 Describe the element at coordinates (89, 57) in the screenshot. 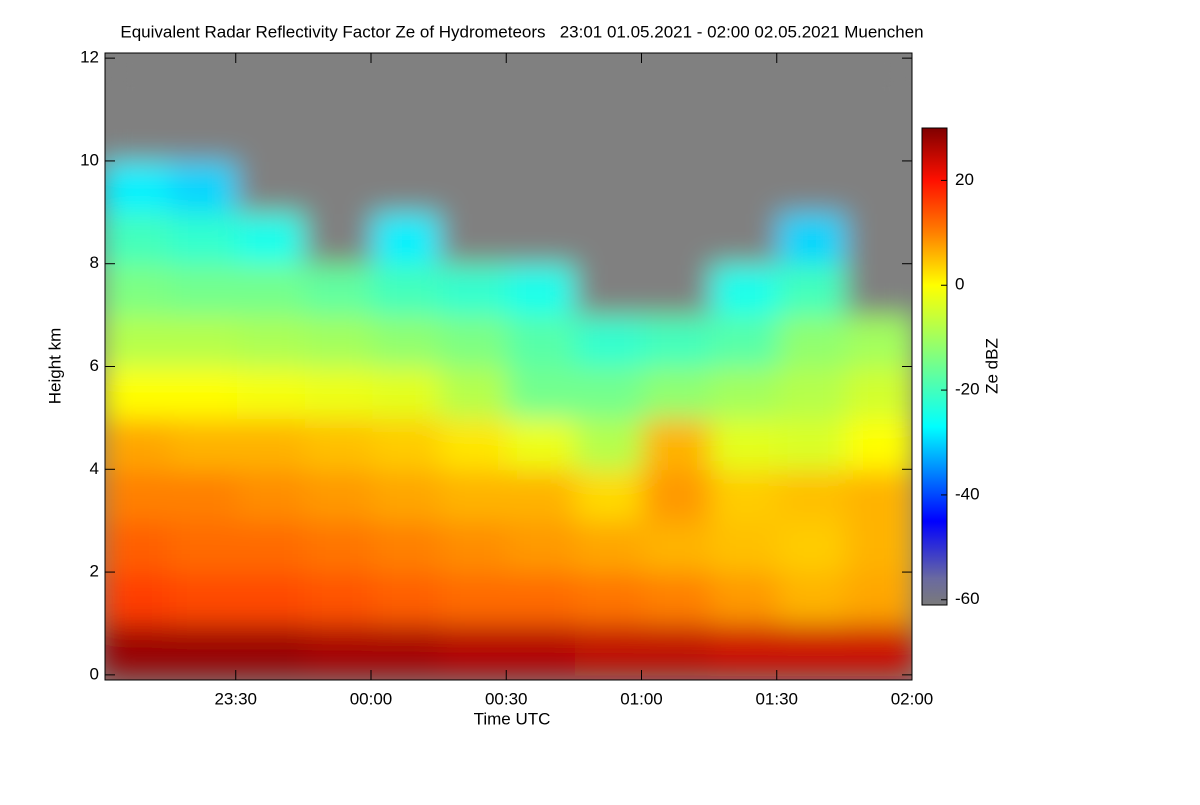

I see `y-tick-label: 12` at that location.